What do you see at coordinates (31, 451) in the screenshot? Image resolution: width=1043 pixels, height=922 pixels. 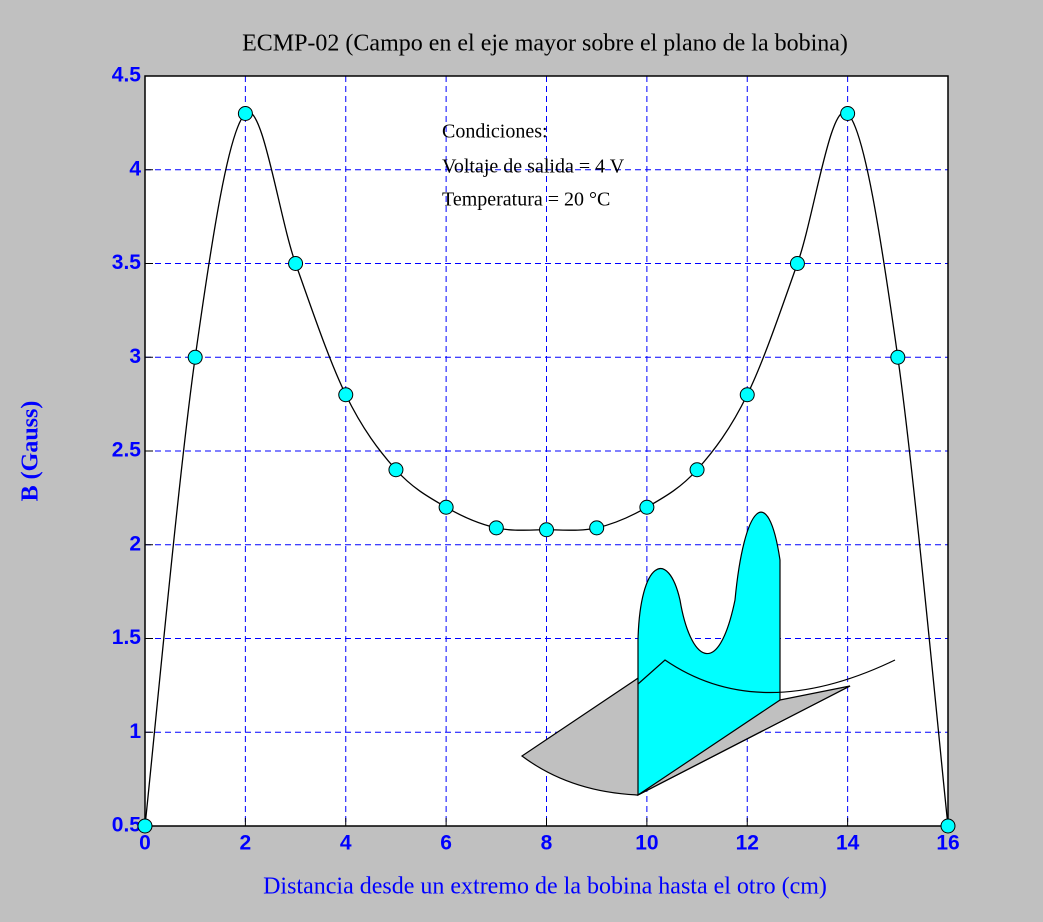 I see `y-axis-label: B (Gauss)` at bounding box center [31, 451].